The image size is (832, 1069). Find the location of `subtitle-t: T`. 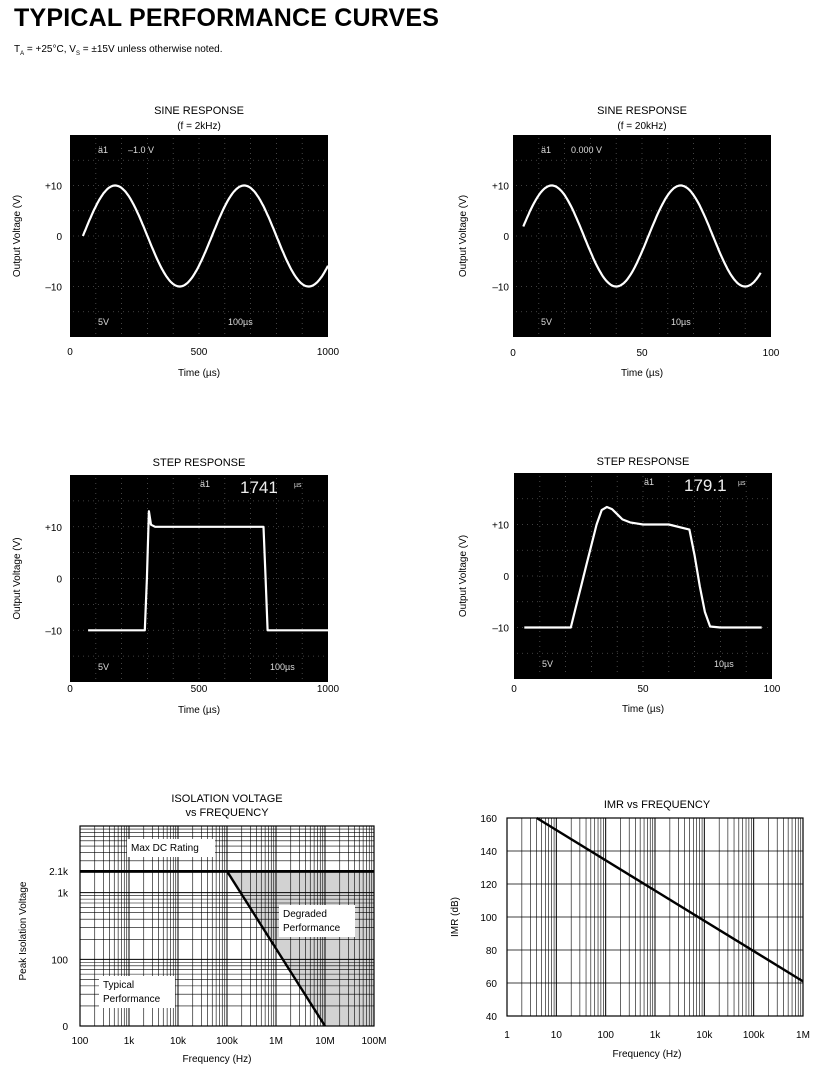

subtitle-t: T is located at coordinates (17, 49).